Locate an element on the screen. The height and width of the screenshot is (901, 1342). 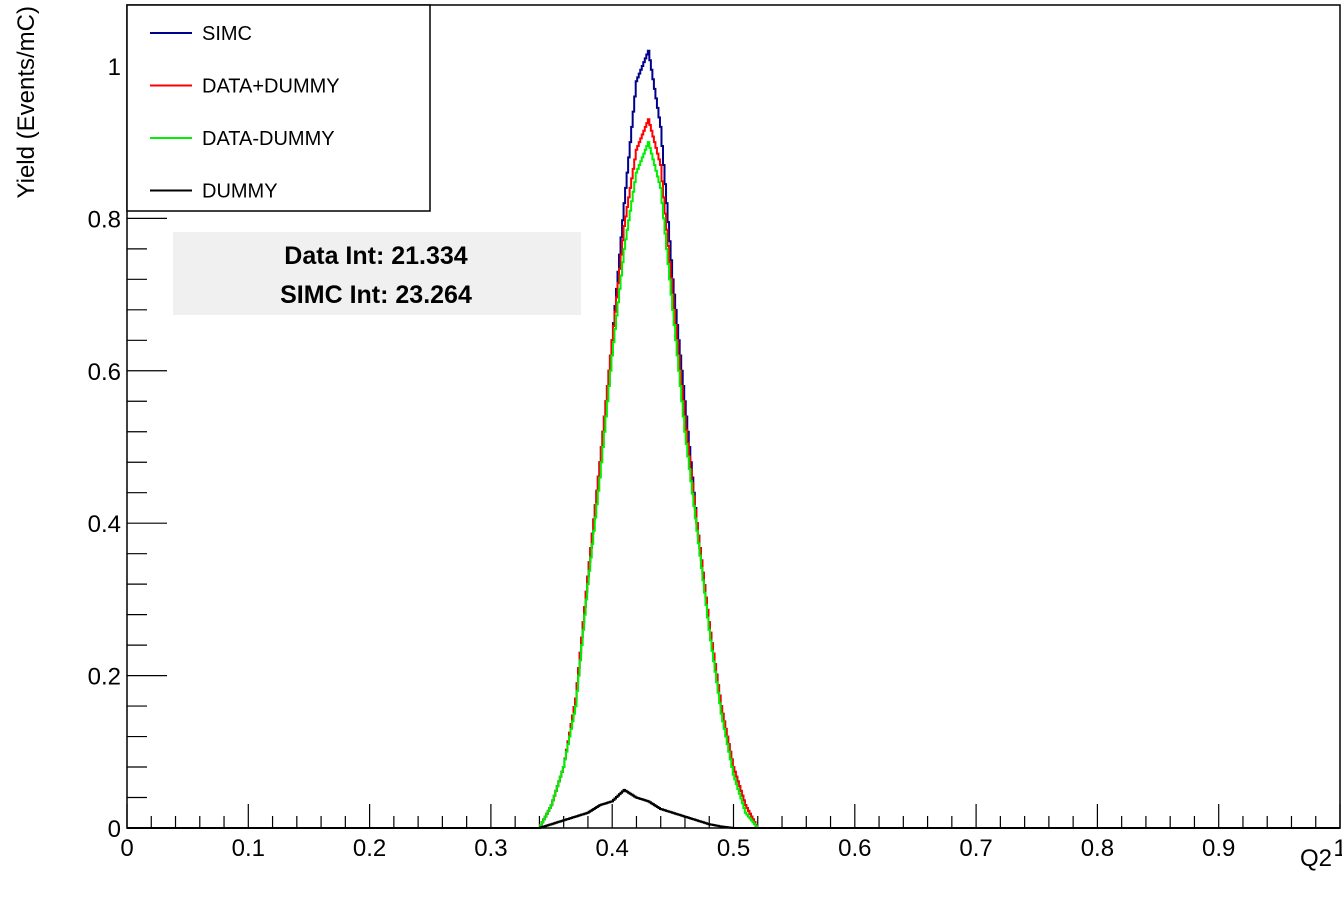
y-tick-label: 0.2 is located at coordinates (104, 677).